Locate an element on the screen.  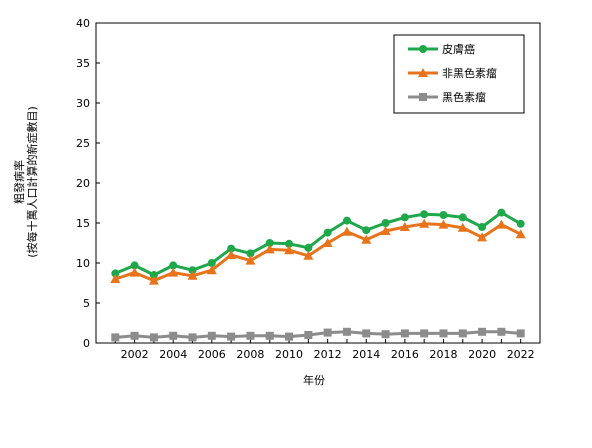
x-tick-label: 2008 is located at coordinates (250, 354).